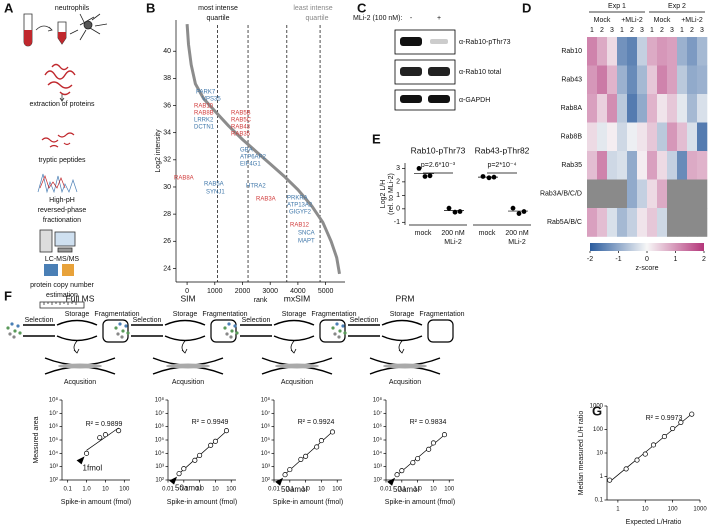 Image resolution: width=708 pixels, height=531 pixels. What do you see at coordinates (300, 213) in the screenshot?
I see `protein-label: GIGYF2` at bounding box center [300, 213].